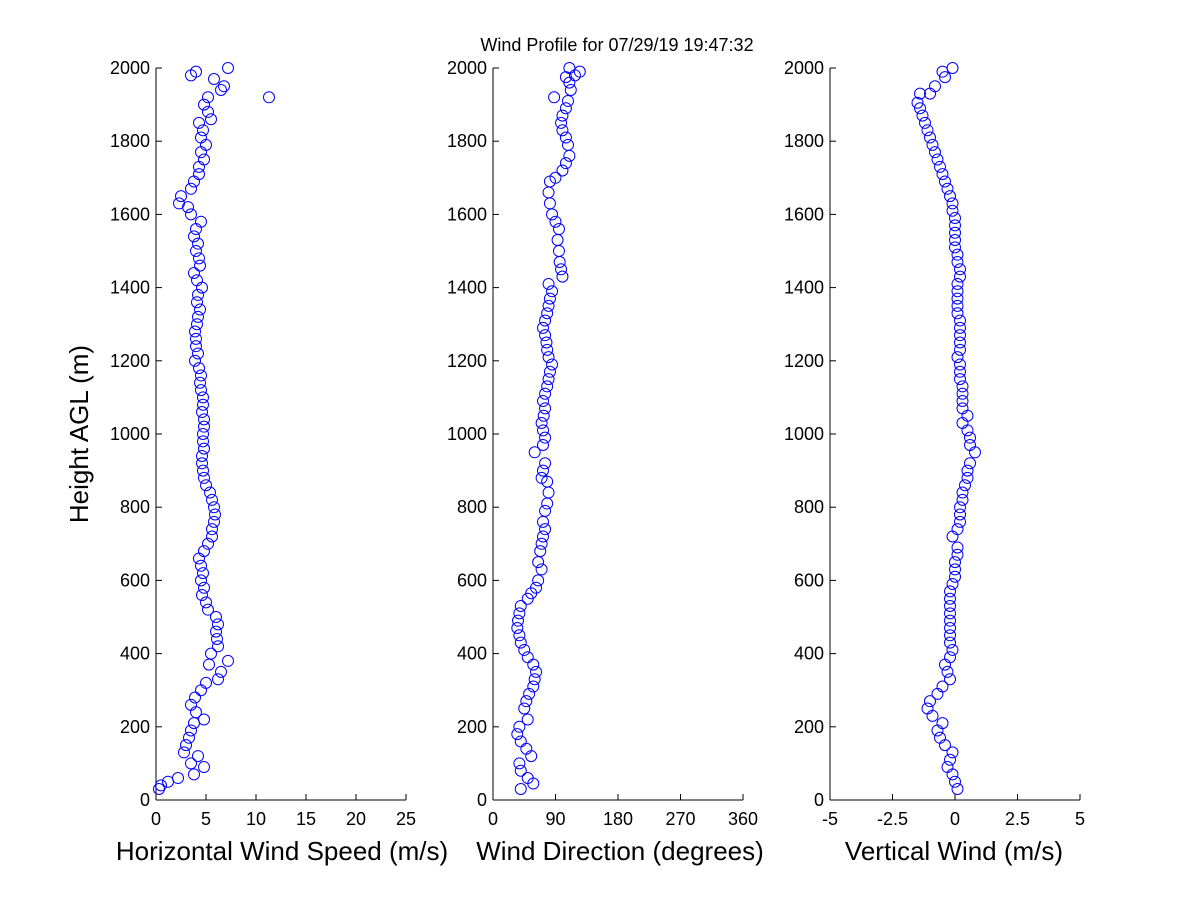 This screenshot has width=1200, height=900. Describe the element at coordinates (809, 580) in the screenshot. I see `y-tick-label: 600` at that location.